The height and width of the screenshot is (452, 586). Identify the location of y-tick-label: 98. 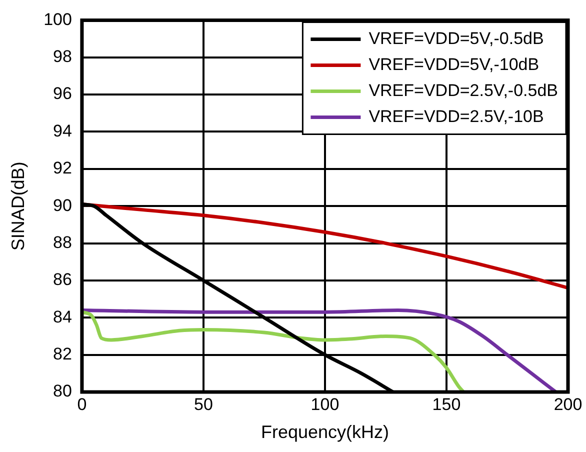
(62, 56).